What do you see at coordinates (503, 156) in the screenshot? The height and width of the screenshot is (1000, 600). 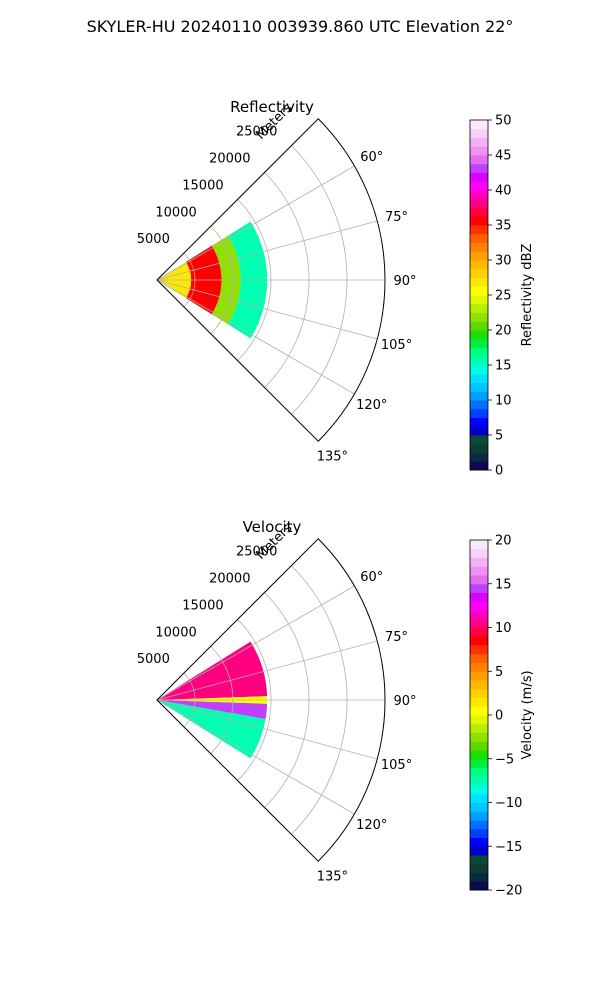 I see `colorbar-tick-label: 45` at bounding box center [503, 156].